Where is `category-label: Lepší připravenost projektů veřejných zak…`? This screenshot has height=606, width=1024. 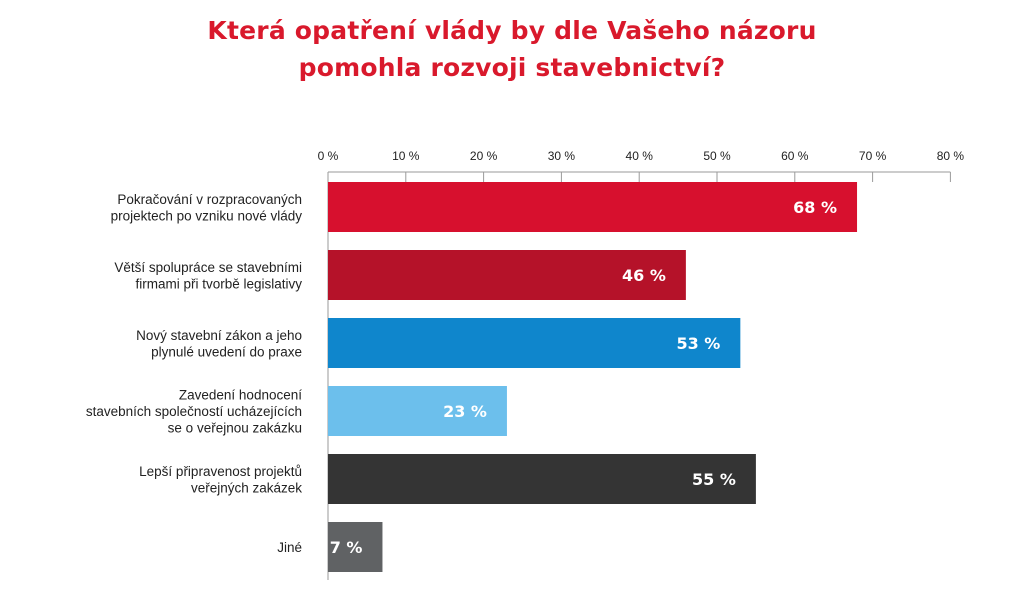
category-label: Lepší připravenost projektů veřejných zak… is located at coordinates (220, 480).